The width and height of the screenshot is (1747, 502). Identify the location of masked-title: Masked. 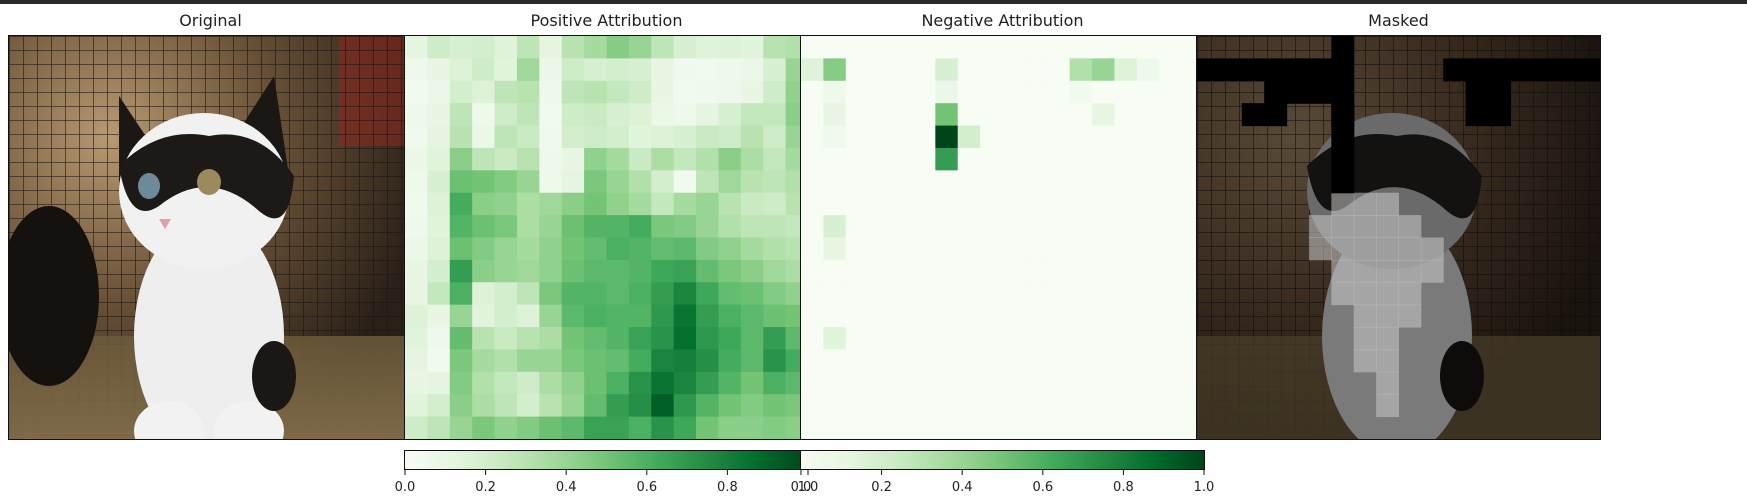
(1398, 20).